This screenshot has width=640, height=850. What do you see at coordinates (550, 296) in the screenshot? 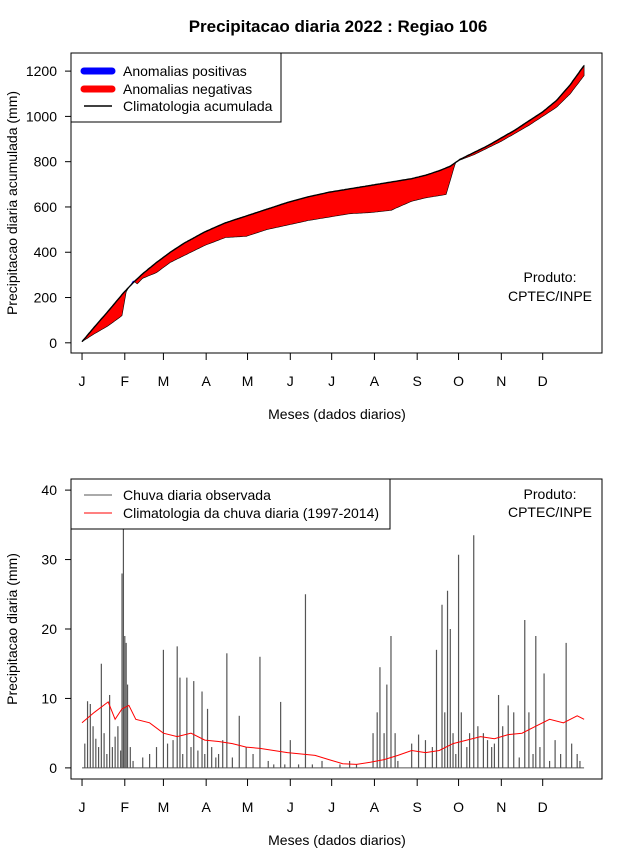
I see `top-credit-line-2: CPTEC/INPE` at bounding box center [550, 296].